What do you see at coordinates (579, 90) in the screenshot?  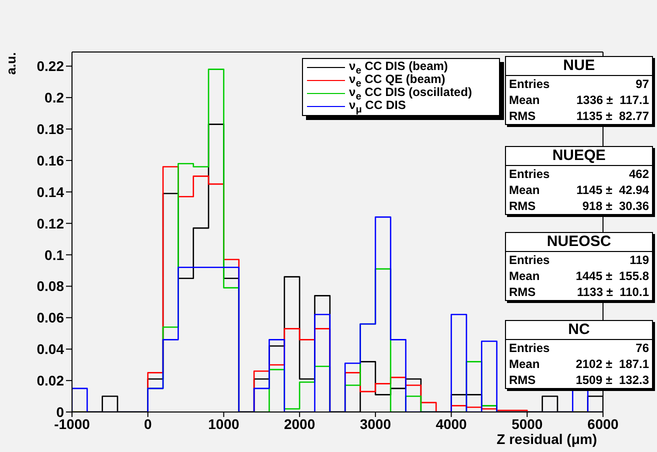 I see `stats-box: NUE Entries 97 Mean 1336 ± 117.1 RMS 1135 ± 82.77` at bounding box center [579, 90].